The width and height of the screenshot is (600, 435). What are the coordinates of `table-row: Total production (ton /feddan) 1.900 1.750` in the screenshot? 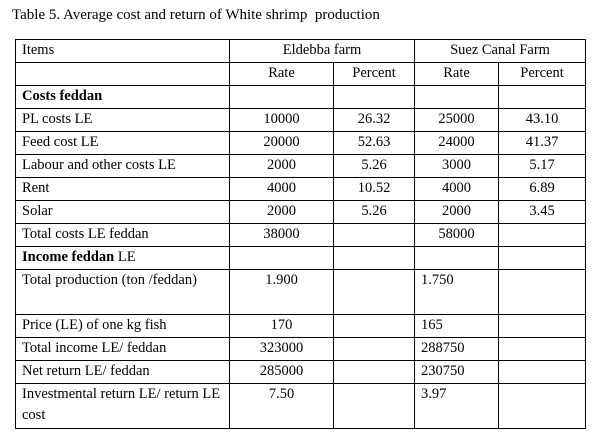 It's located at (301, 292).